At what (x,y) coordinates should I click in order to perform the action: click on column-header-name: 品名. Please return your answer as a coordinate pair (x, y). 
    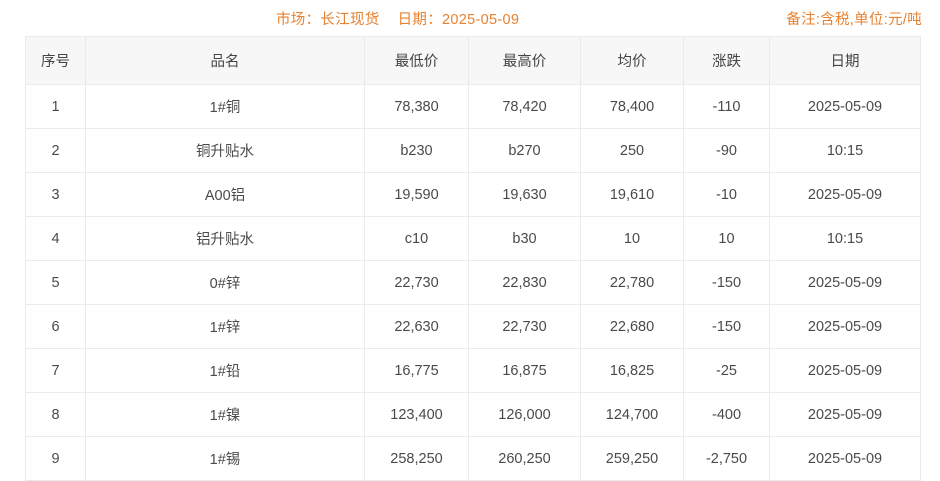
    Looking at the image, I should click on (225, 60).